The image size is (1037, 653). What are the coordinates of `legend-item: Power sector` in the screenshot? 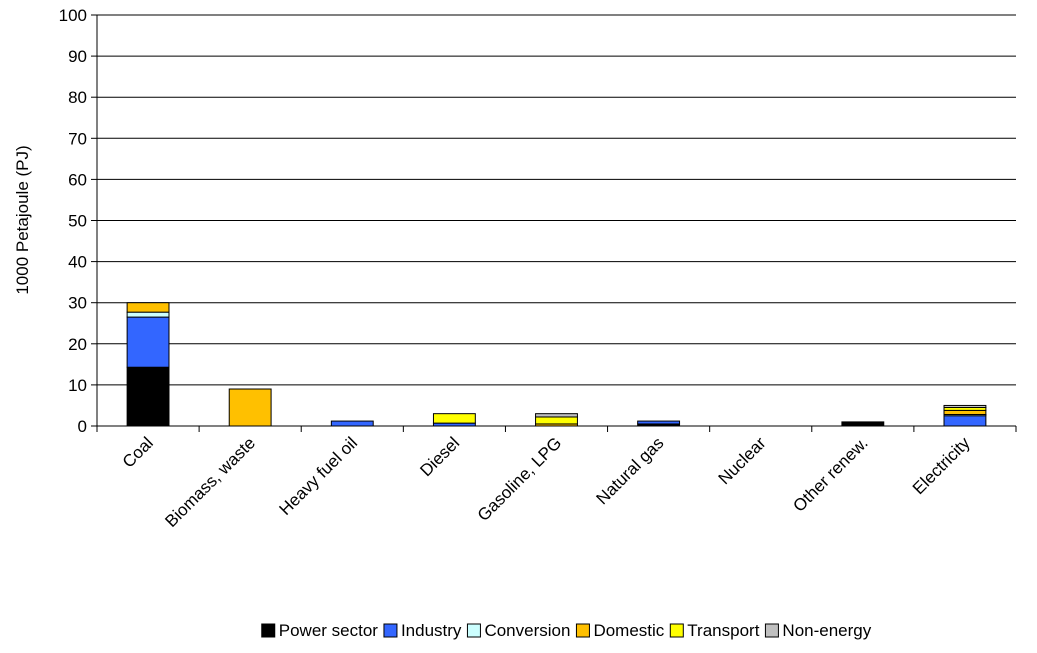 It's located at (320, 630).